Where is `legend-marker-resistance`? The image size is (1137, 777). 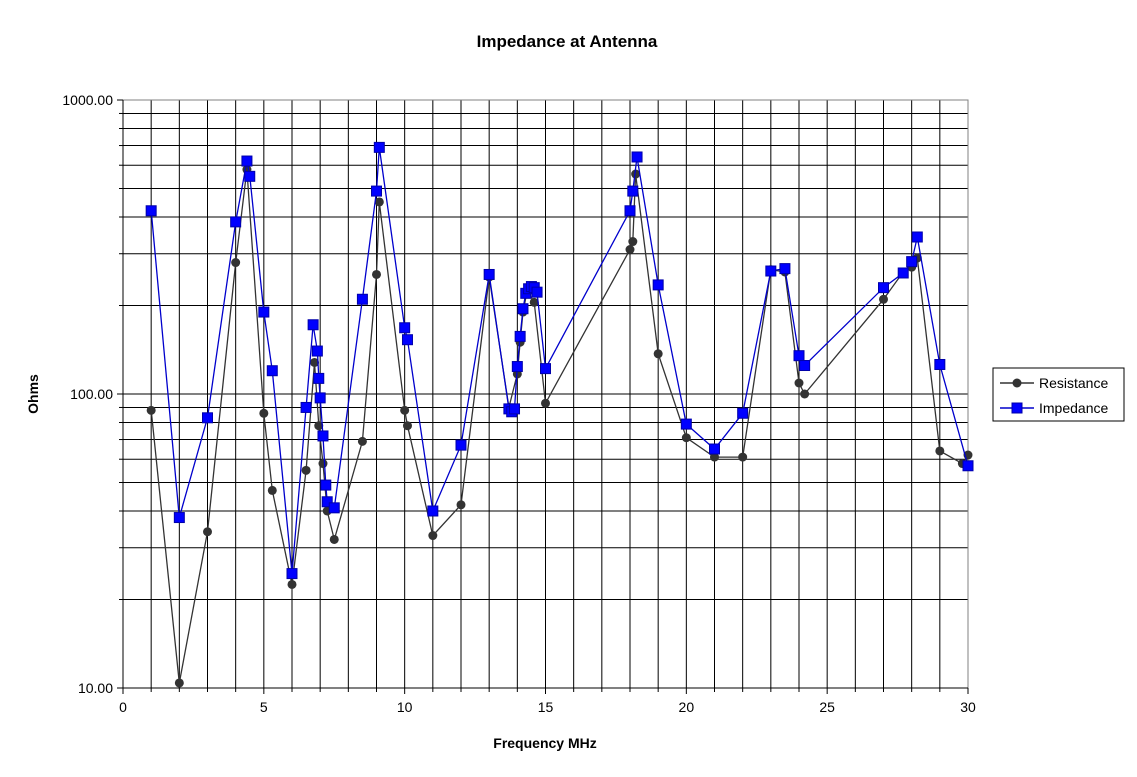 legend-marker-resistance is located at coordinates (1017, 383).